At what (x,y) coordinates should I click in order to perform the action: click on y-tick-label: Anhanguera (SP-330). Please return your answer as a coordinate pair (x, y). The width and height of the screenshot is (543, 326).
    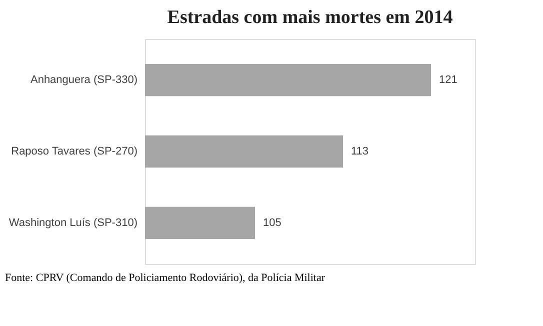
    Looking at the image, I should click on (84, 80).